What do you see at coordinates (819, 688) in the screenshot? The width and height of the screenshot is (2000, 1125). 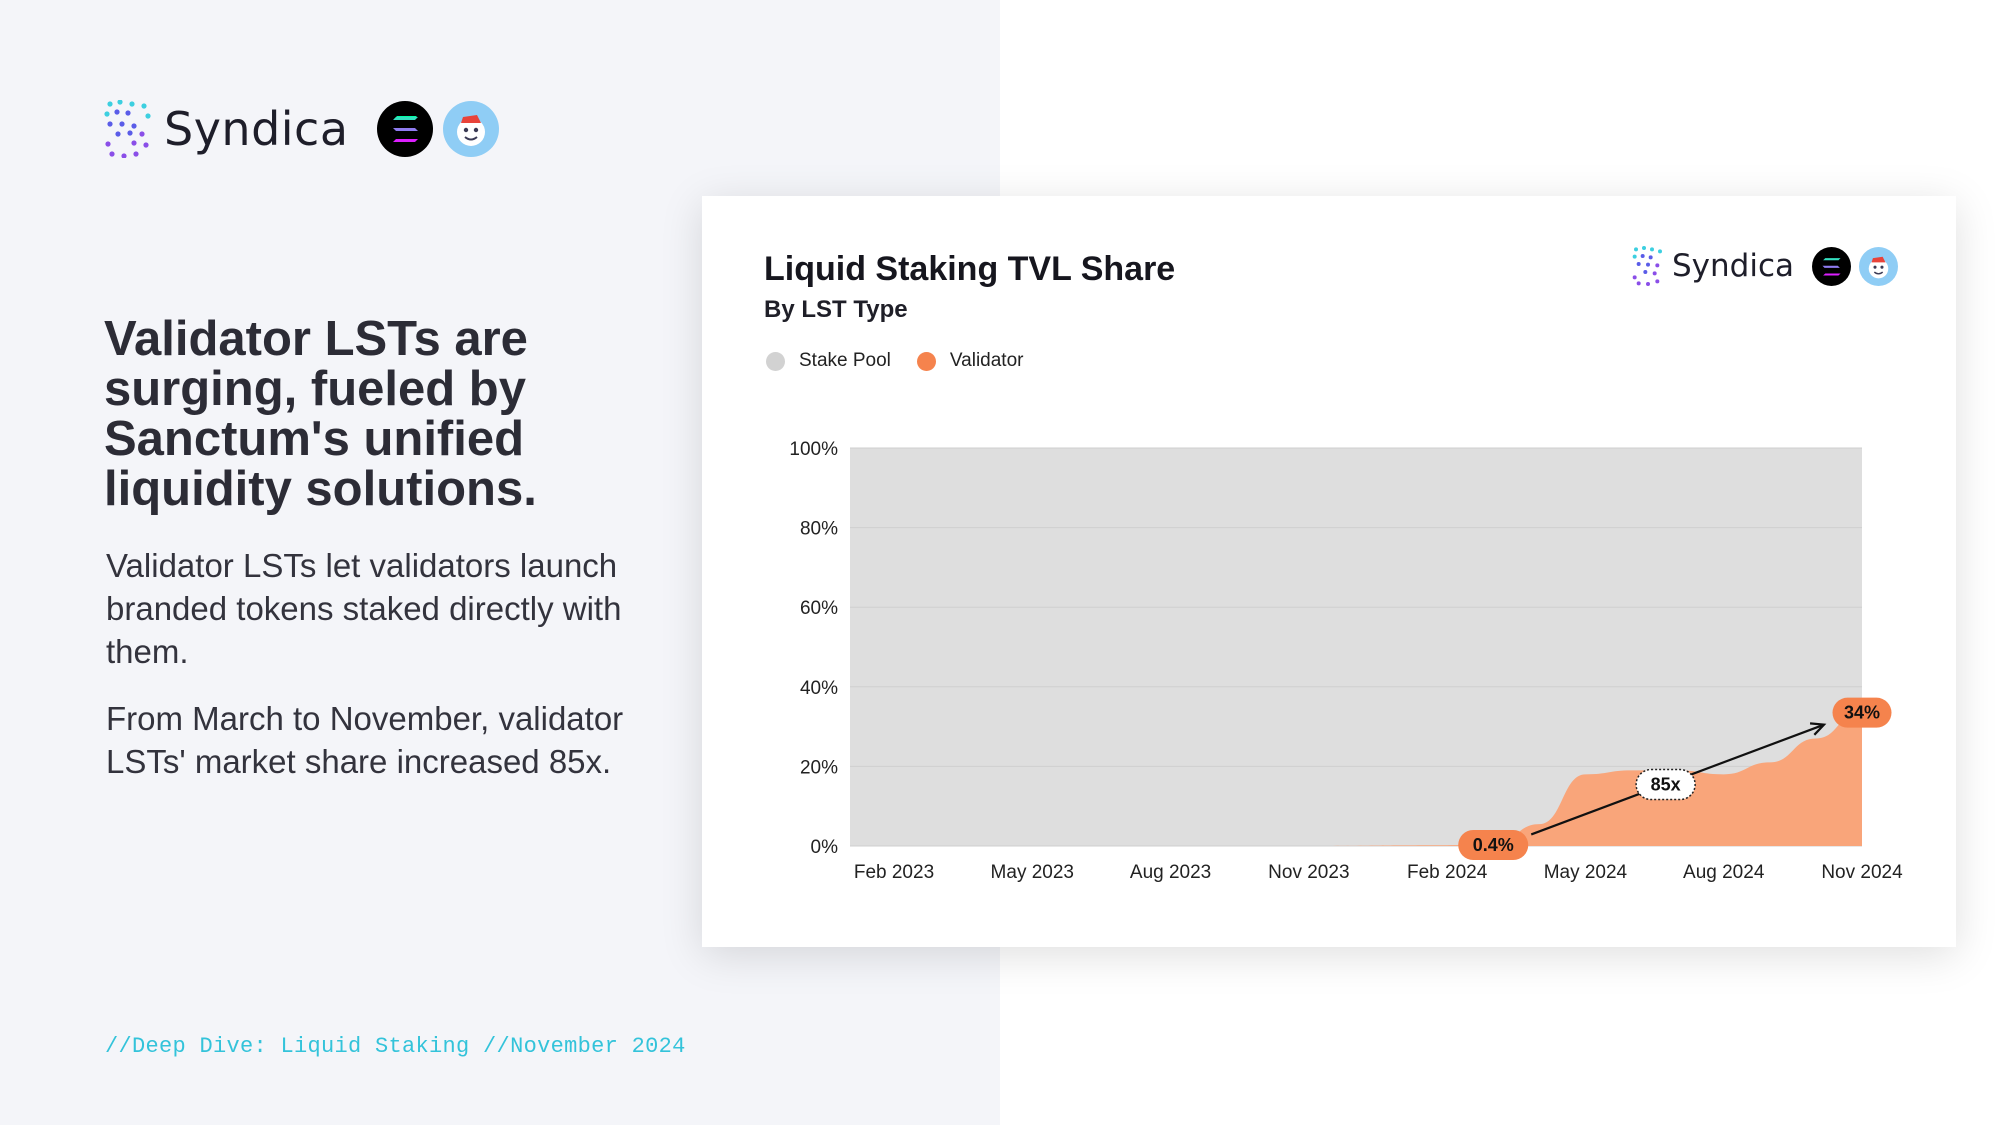 I see `y-tick-label: 40%` at bounding box center [819, 688].